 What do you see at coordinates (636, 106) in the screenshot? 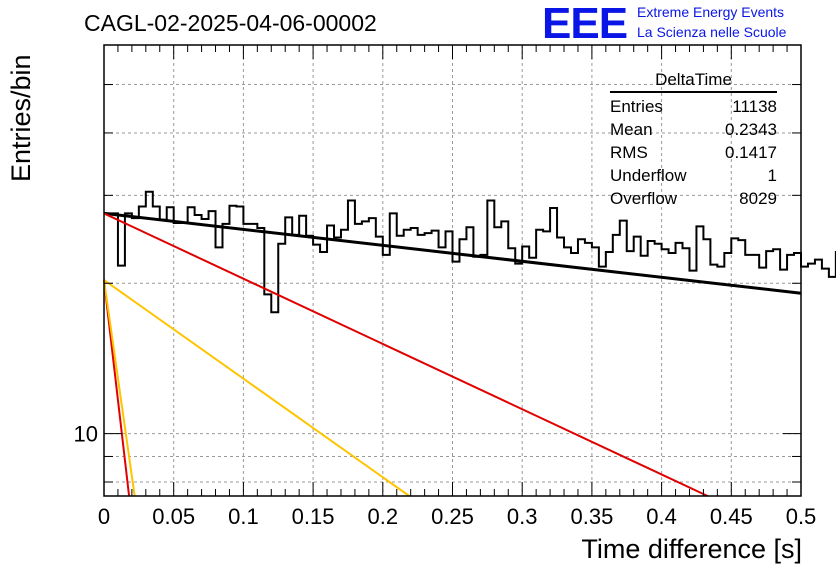
I see `stats-label: Entries` at bounding box center [636, 106].